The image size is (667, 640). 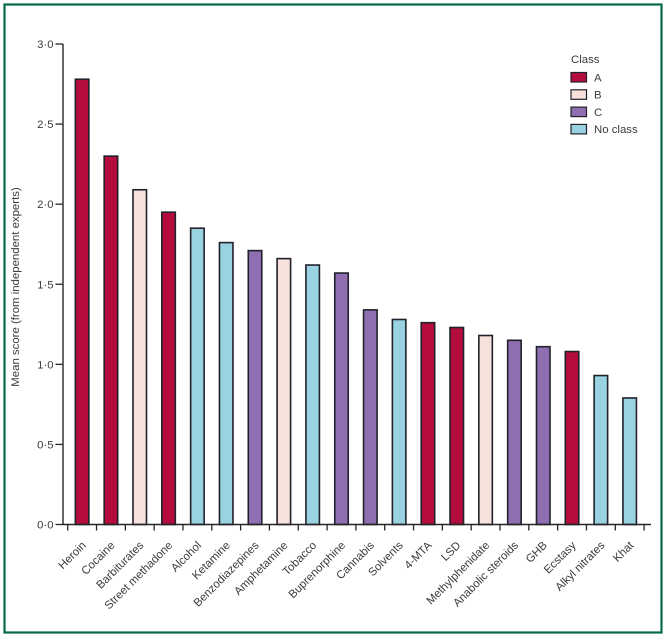 What do you see at coordinates (59, 284) in the screenshot?
I see `y-axis-ticks` at bounding box center [59, 284].